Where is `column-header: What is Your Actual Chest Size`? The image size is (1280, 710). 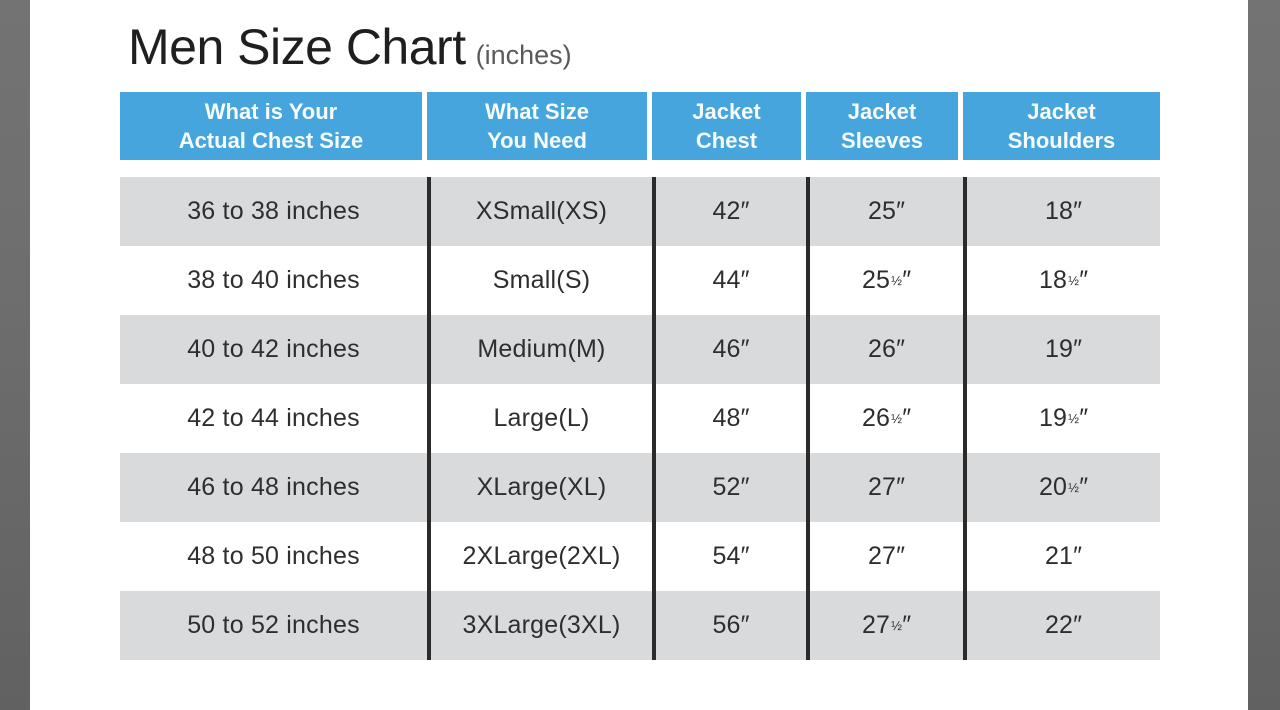 column-header: What is Your Actual Chest Size is located at coordinates (273, 126).